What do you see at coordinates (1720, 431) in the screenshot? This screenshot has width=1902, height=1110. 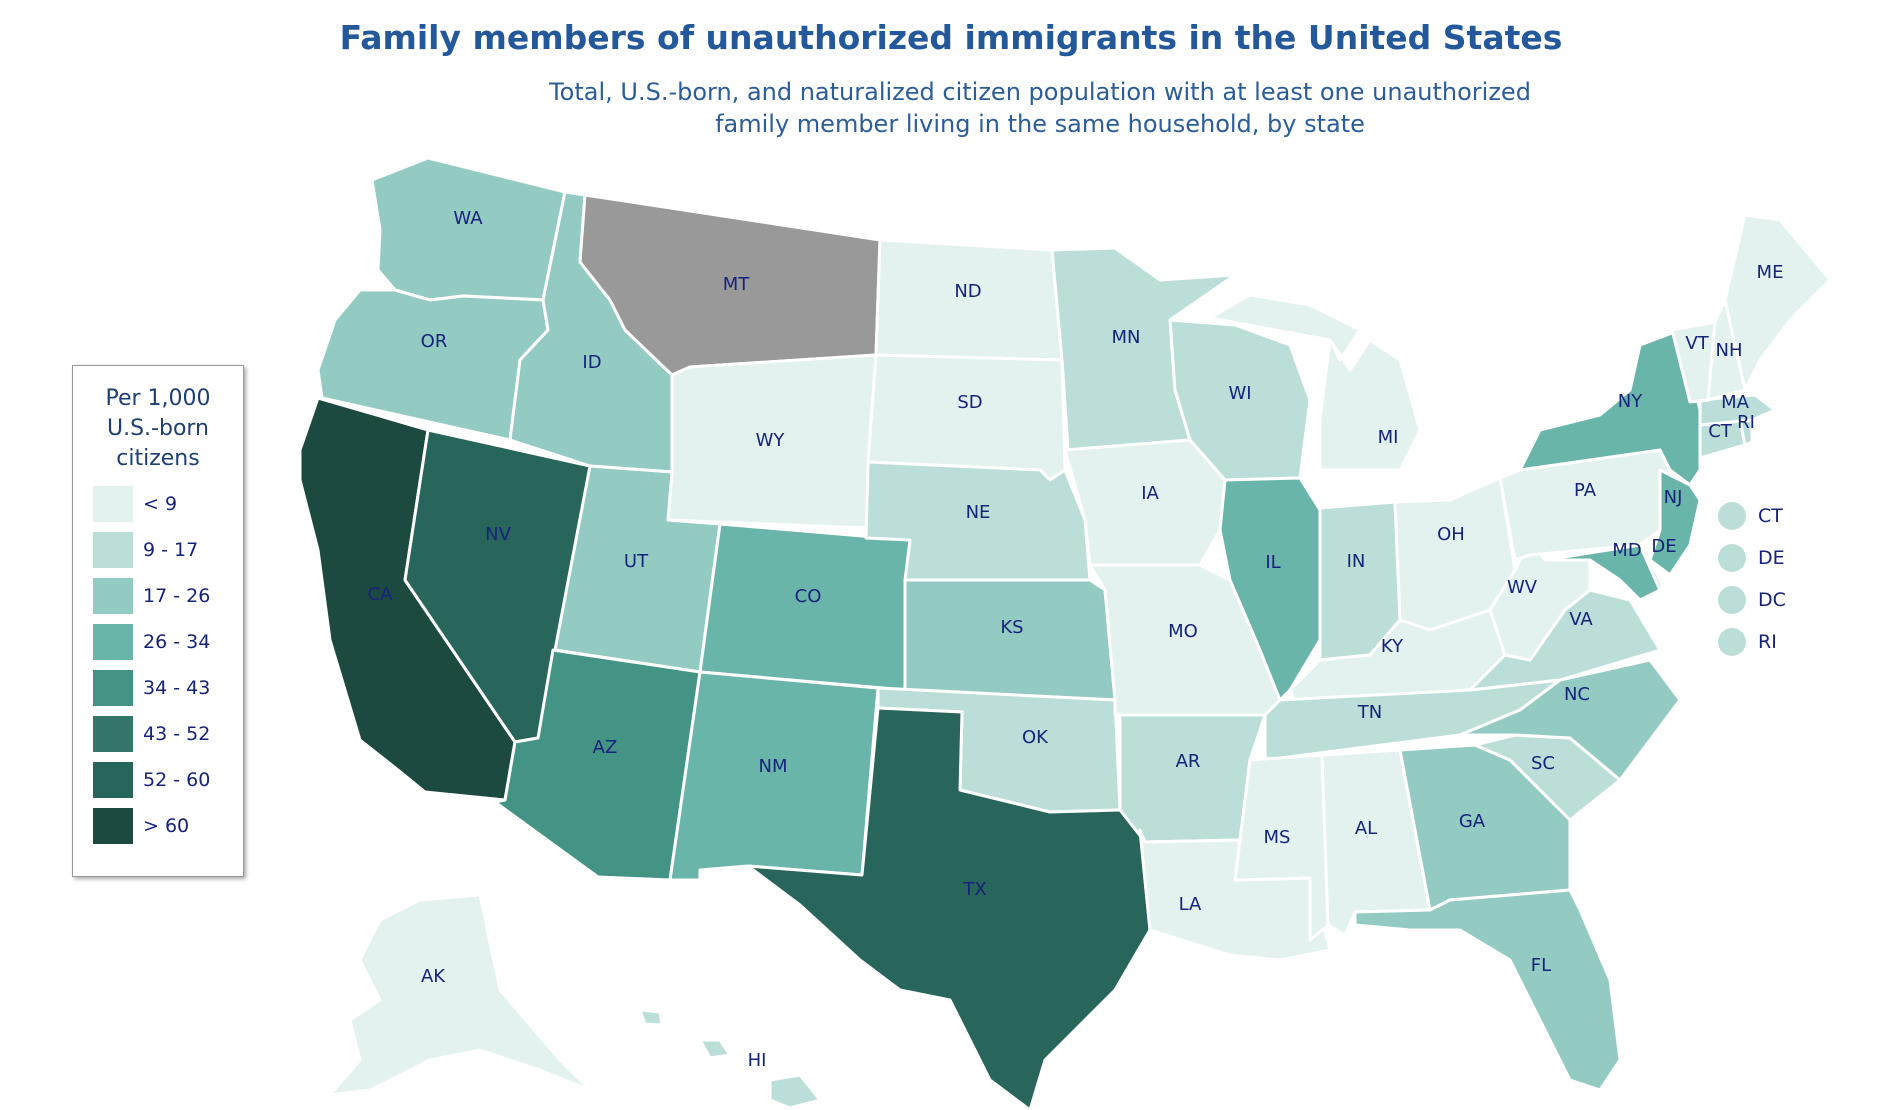 I see `state-label-ct: CT` at bounding box center [1720, 431].